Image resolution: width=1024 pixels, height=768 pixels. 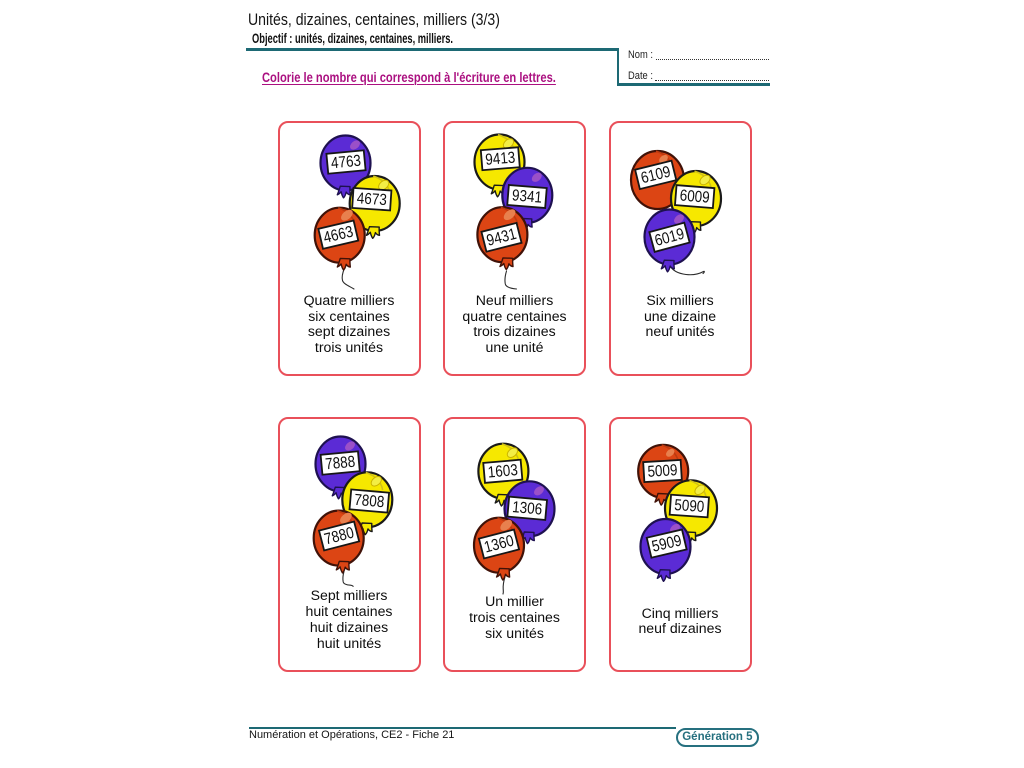 I want to click on svg-text: 9431, so click(x=501, y=238).